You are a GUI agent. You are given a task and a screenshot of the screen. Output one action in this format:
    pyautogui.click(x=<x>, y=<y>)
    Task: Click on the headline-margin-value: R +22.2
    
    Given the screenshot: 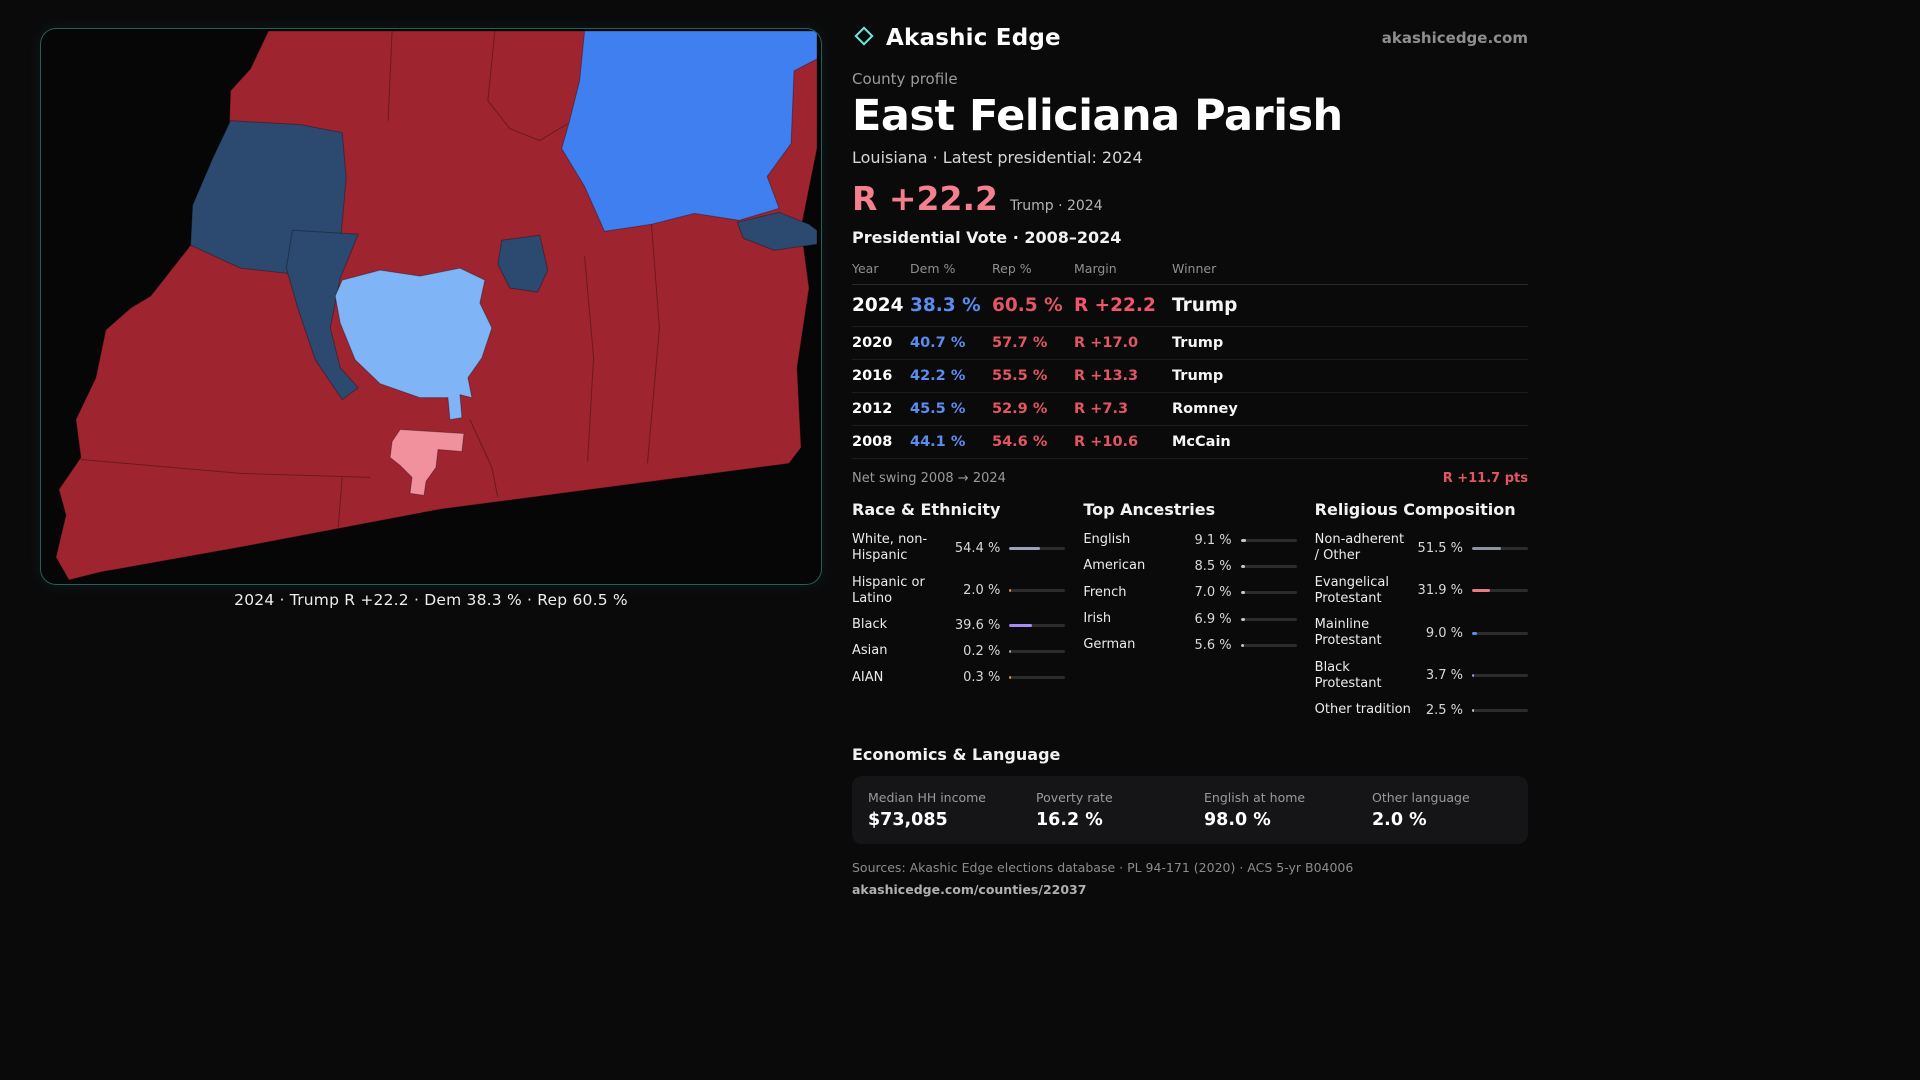 What is the action you would take?
    pyautogui.click(x=925, y=199)
    